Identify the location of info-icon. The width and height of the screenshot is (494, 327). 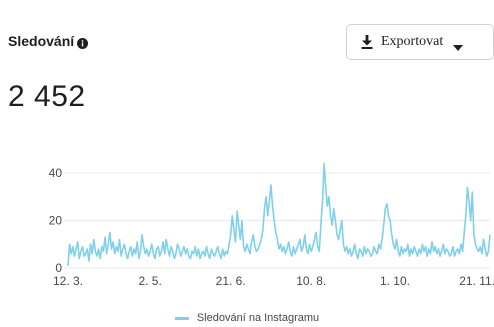
(83, 42).